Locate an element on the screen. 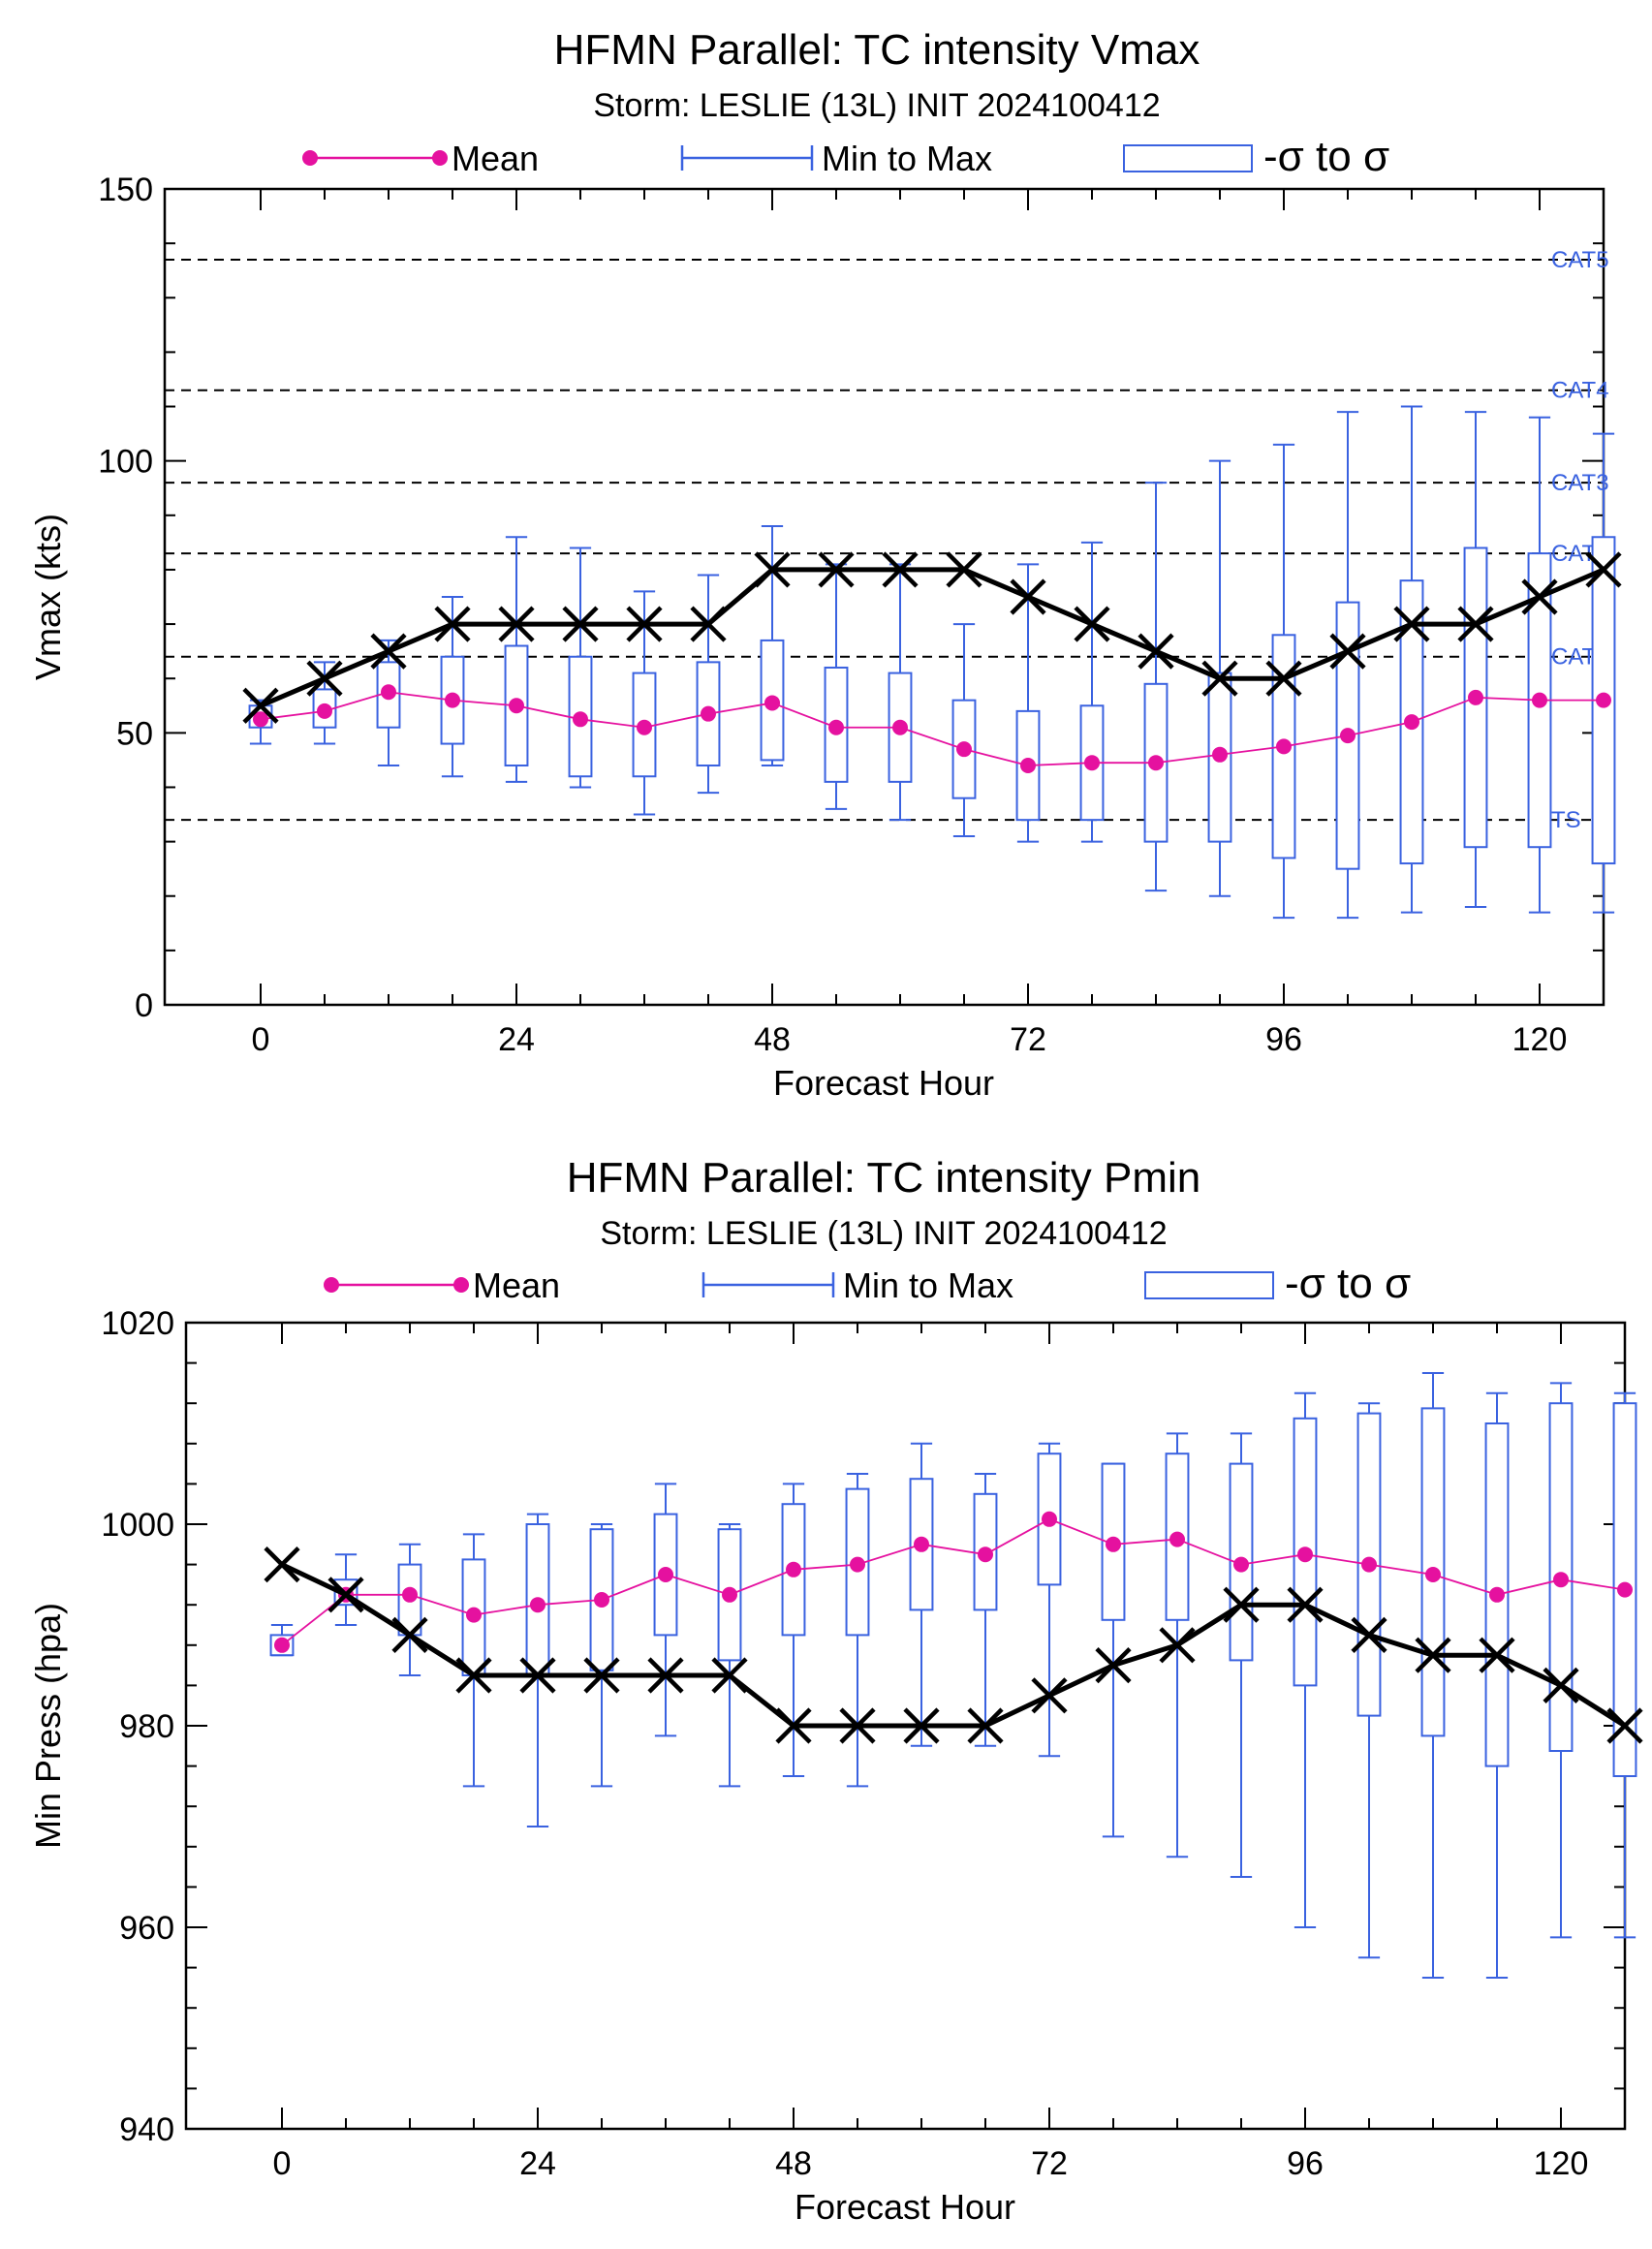  y-tick-label: 150 is located at coordinates (125, 190).